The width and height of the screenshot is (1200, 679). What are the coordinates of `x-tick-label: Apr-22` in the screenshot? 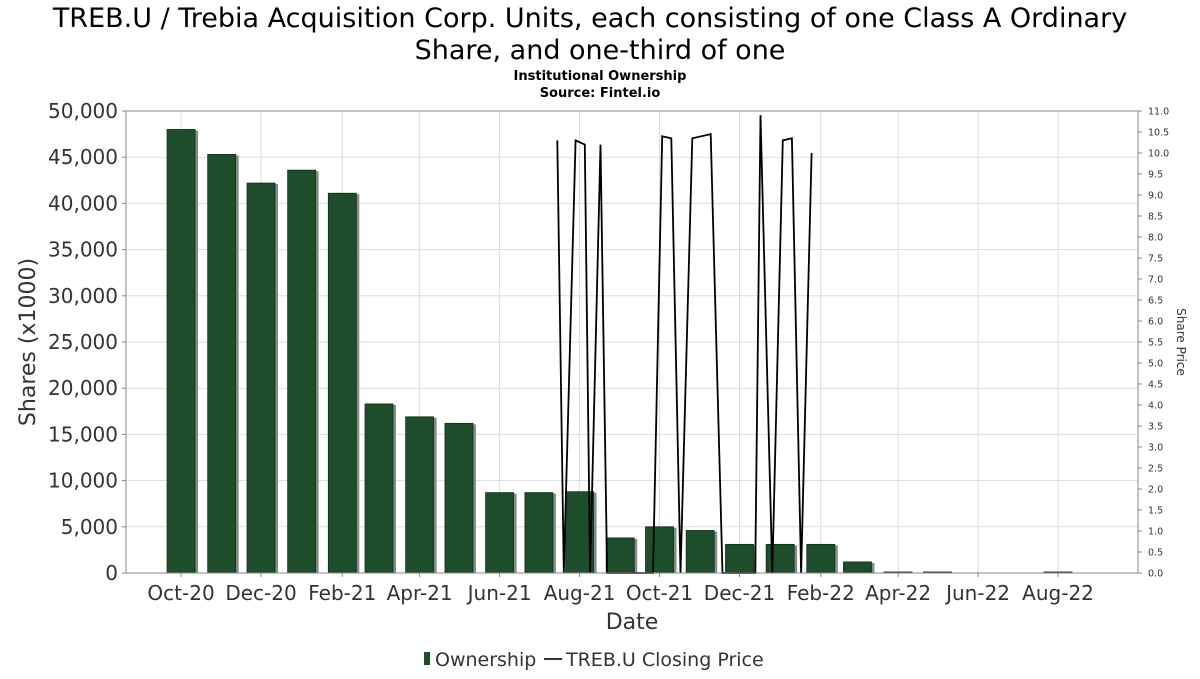 It's located at (898, 593).